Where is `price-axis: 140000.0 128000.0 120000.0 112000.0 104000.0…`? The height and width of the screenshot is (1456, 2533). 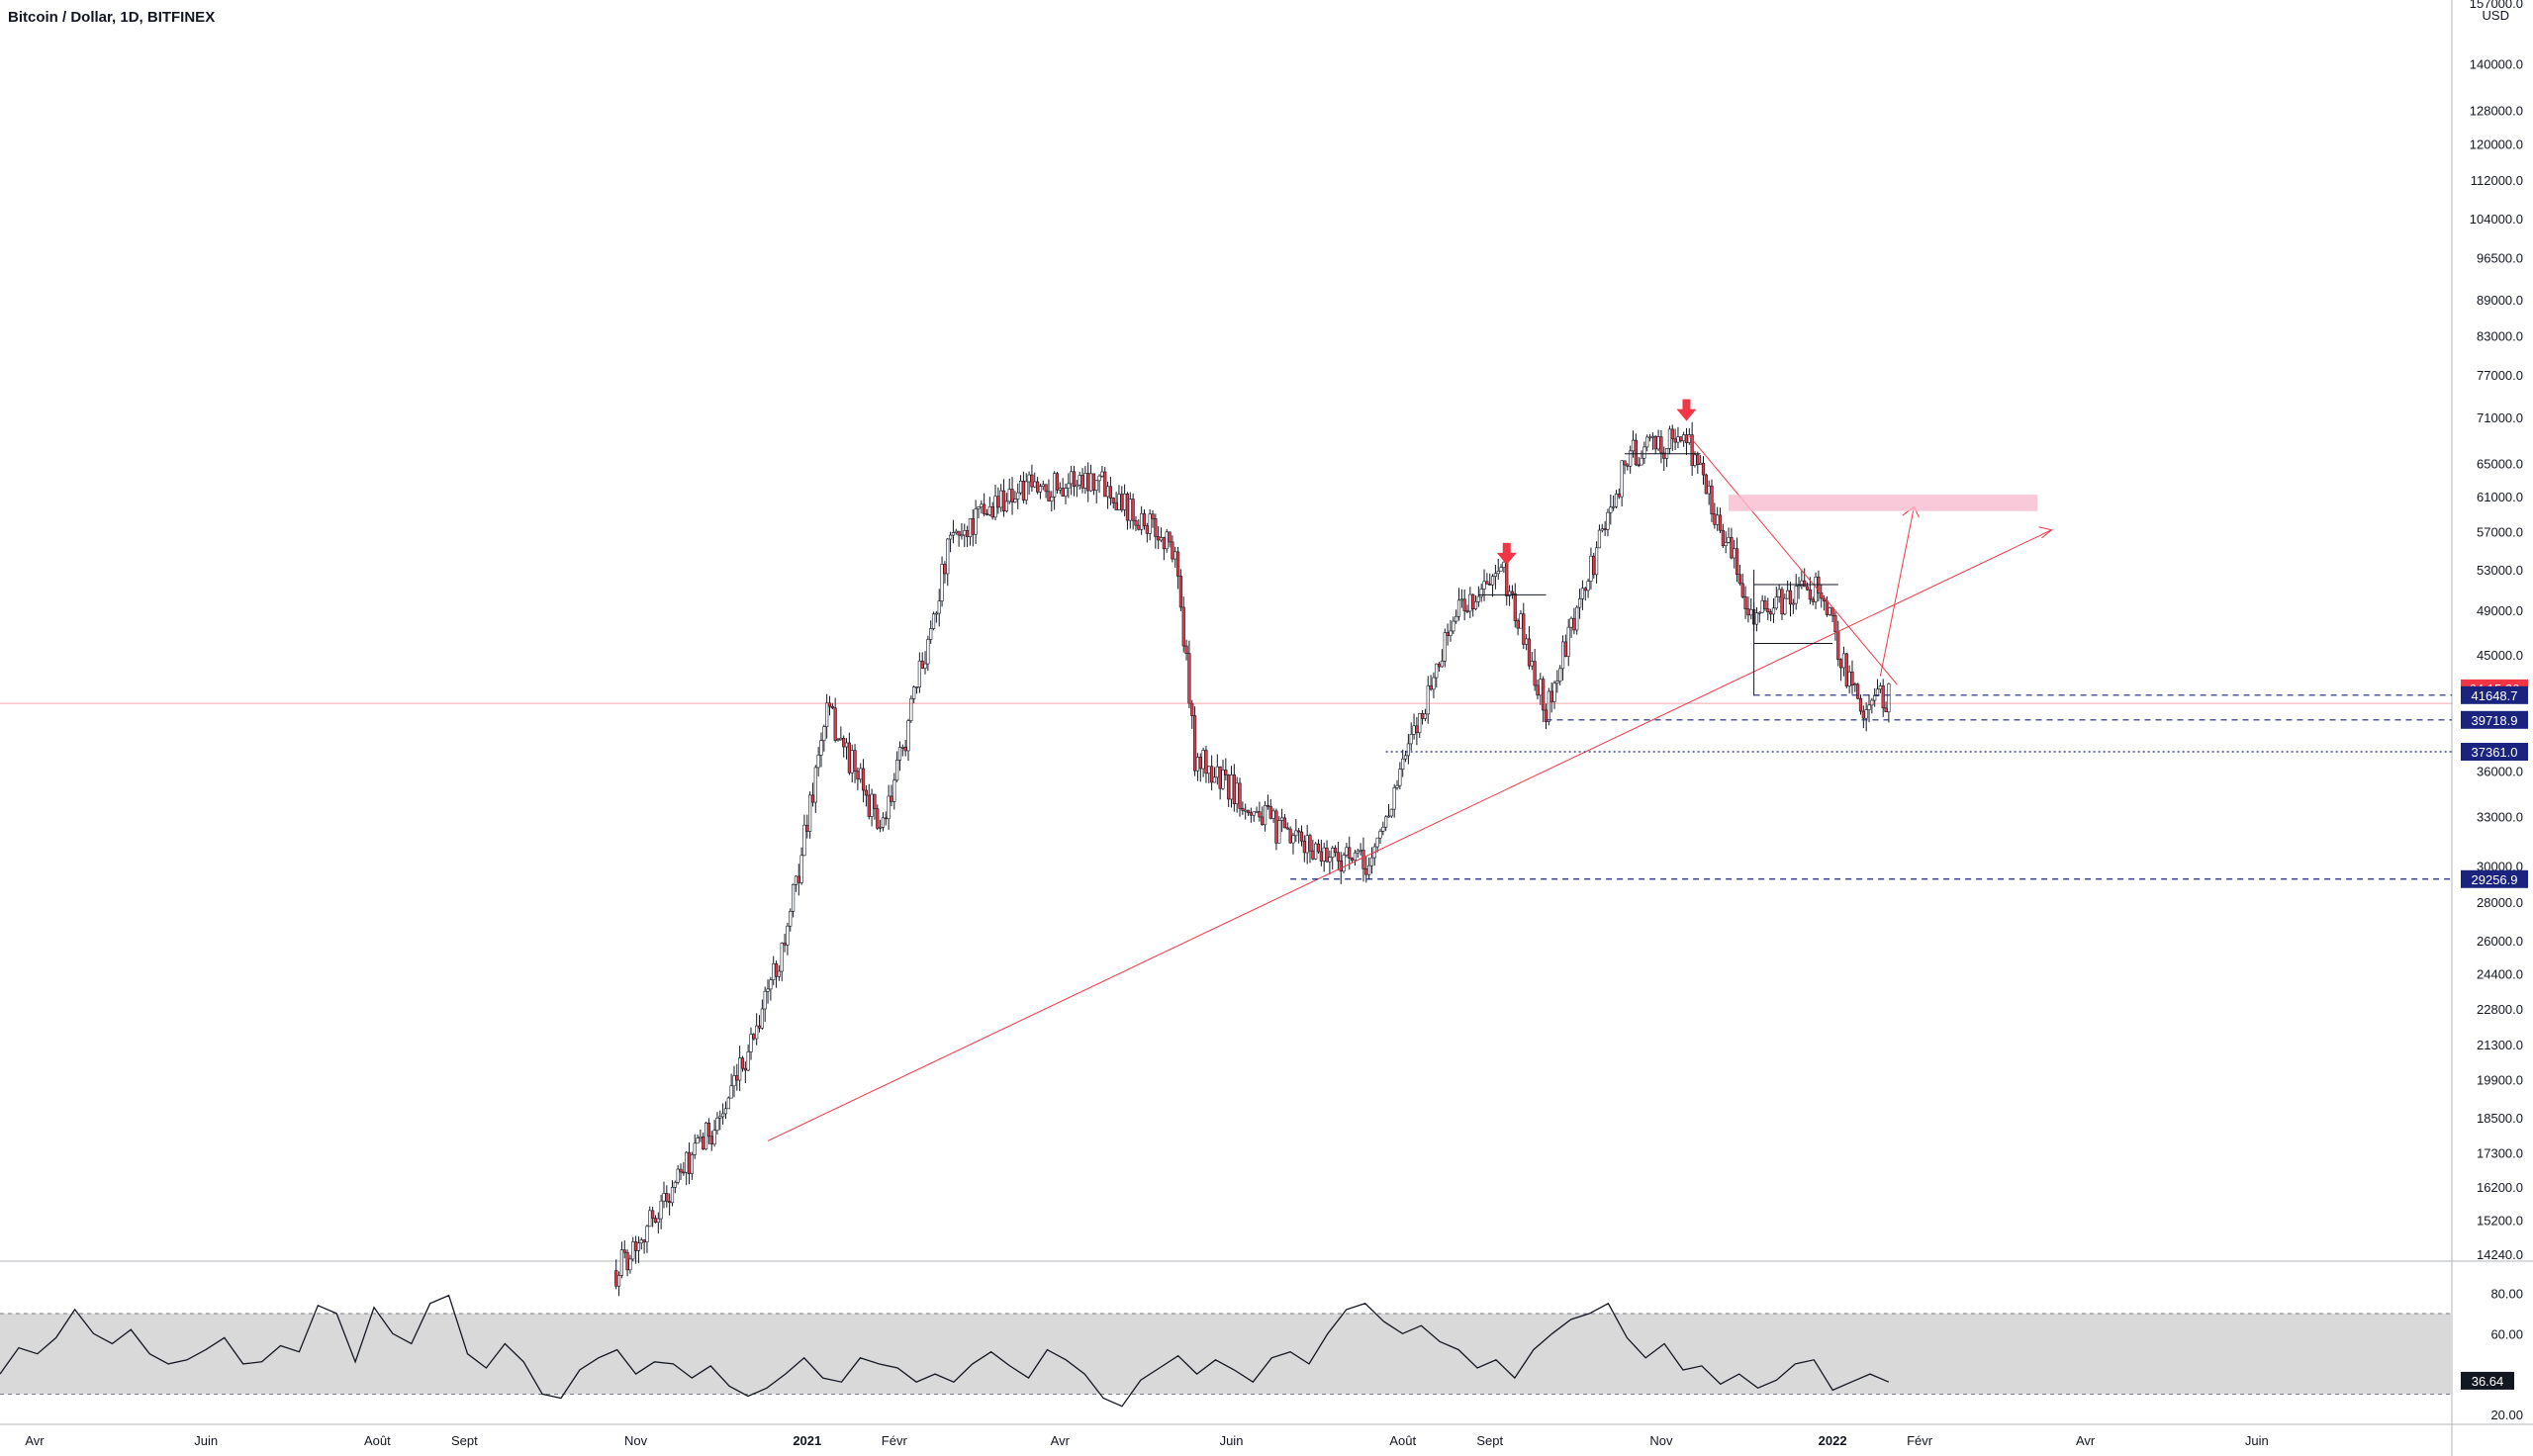 price-axis: 140000.0 128000.0 120000.0 112000.0 104000.0… is located at coordinates (2495, 631).